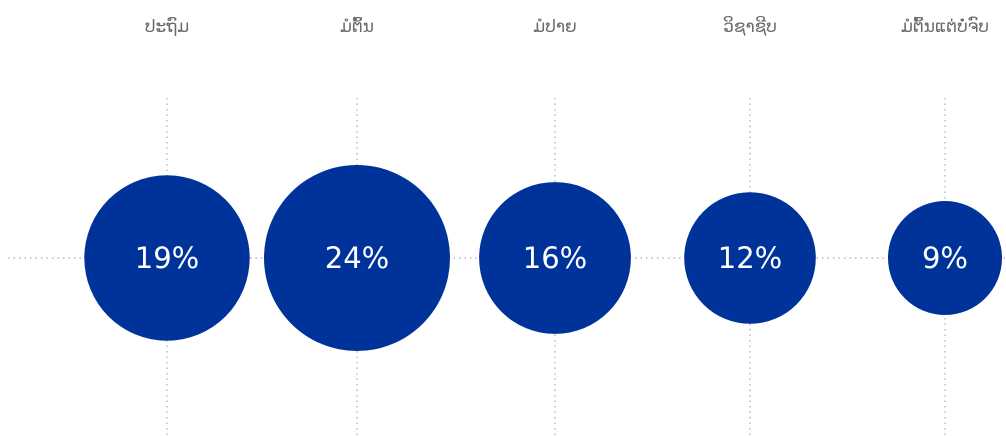 This screenshot has width=1006, height=436. I want to click on bubble-value-label: 9%, so click(945, 258).